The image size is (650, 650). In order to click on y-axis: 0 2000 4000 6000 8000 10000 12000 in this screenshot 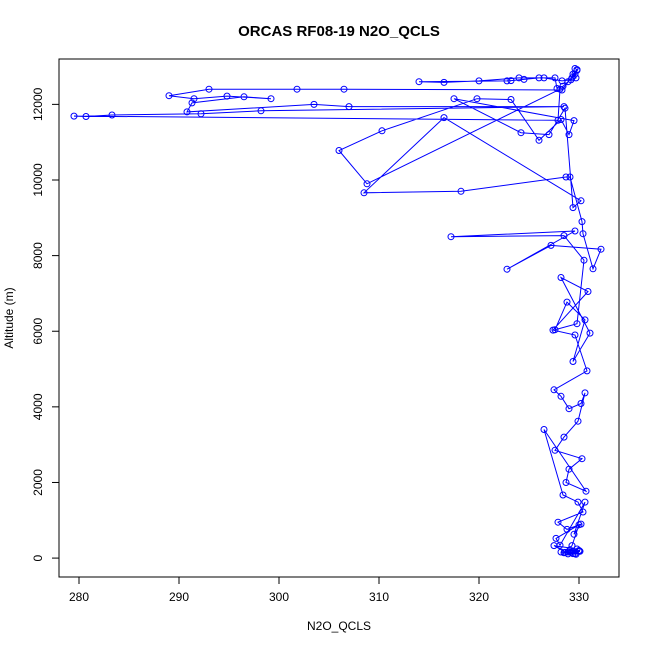, I will do `click(45, 324)`.